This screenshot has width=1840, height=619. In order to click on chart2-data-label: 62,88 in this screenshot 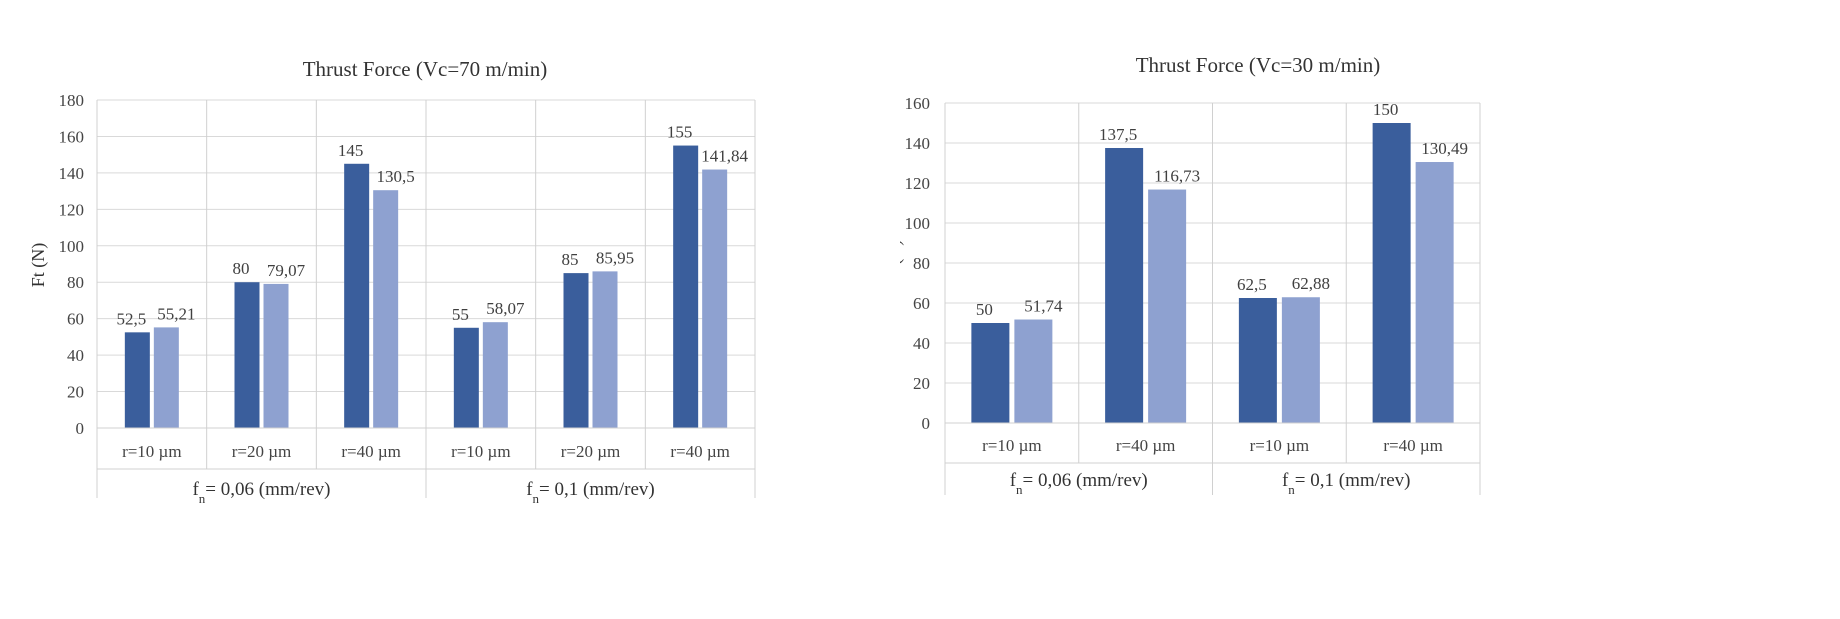, I will do `click(1311, 283)`.